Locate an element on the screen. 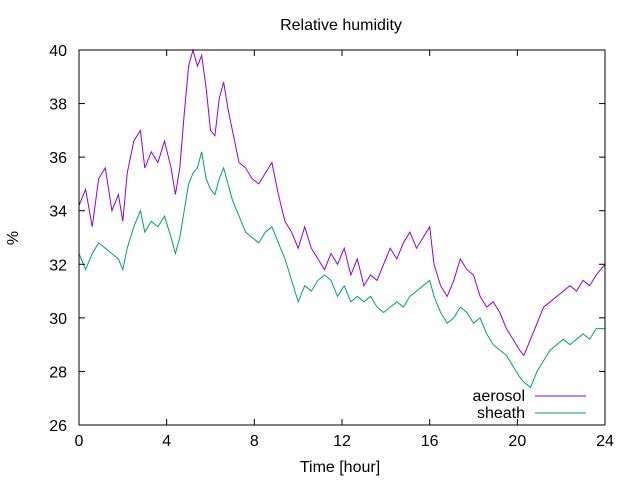  legend-label-sheath: sheath is located at coordinates (501, 413).